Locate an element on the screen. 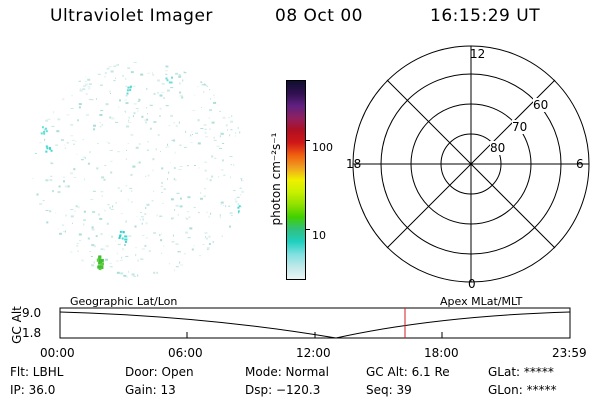  mlt-label-12: 12 is located at coordinates (478, 54).